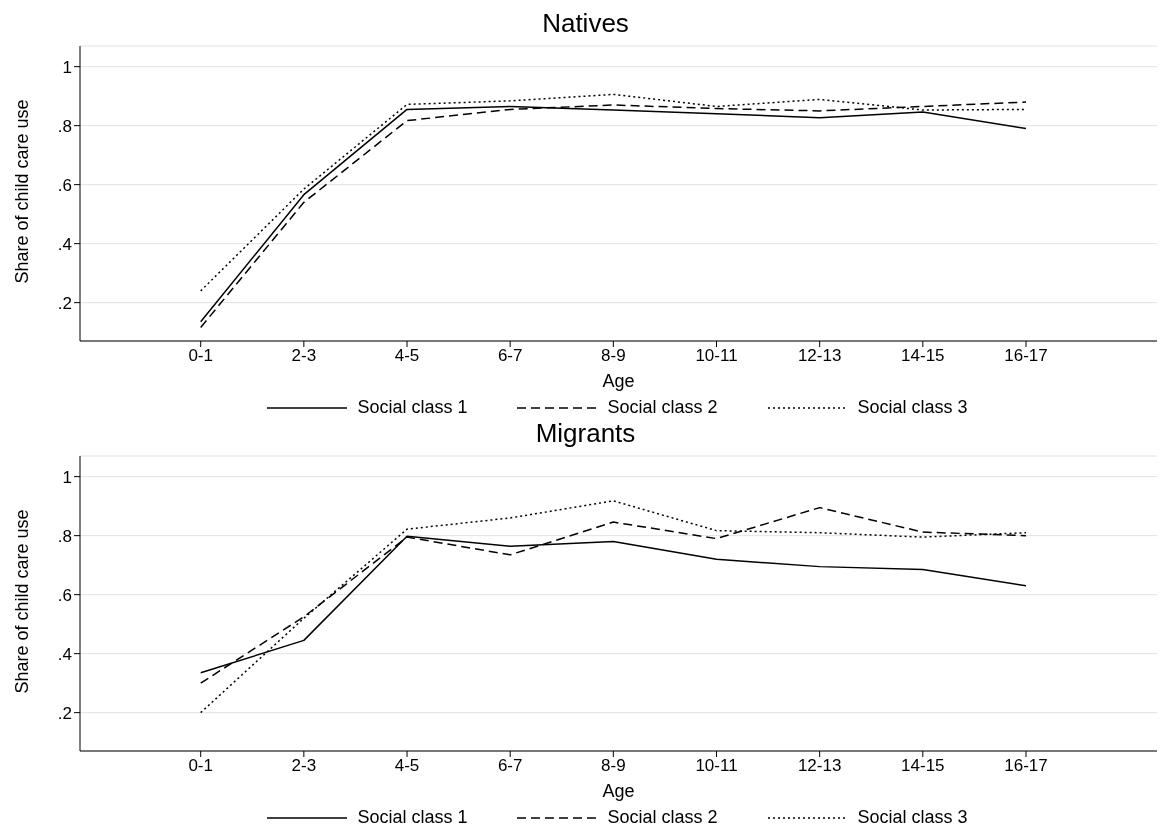  Describe the element at coordinates (585, 24) in the screenshot. I see `chart-title: Natives` at that location.